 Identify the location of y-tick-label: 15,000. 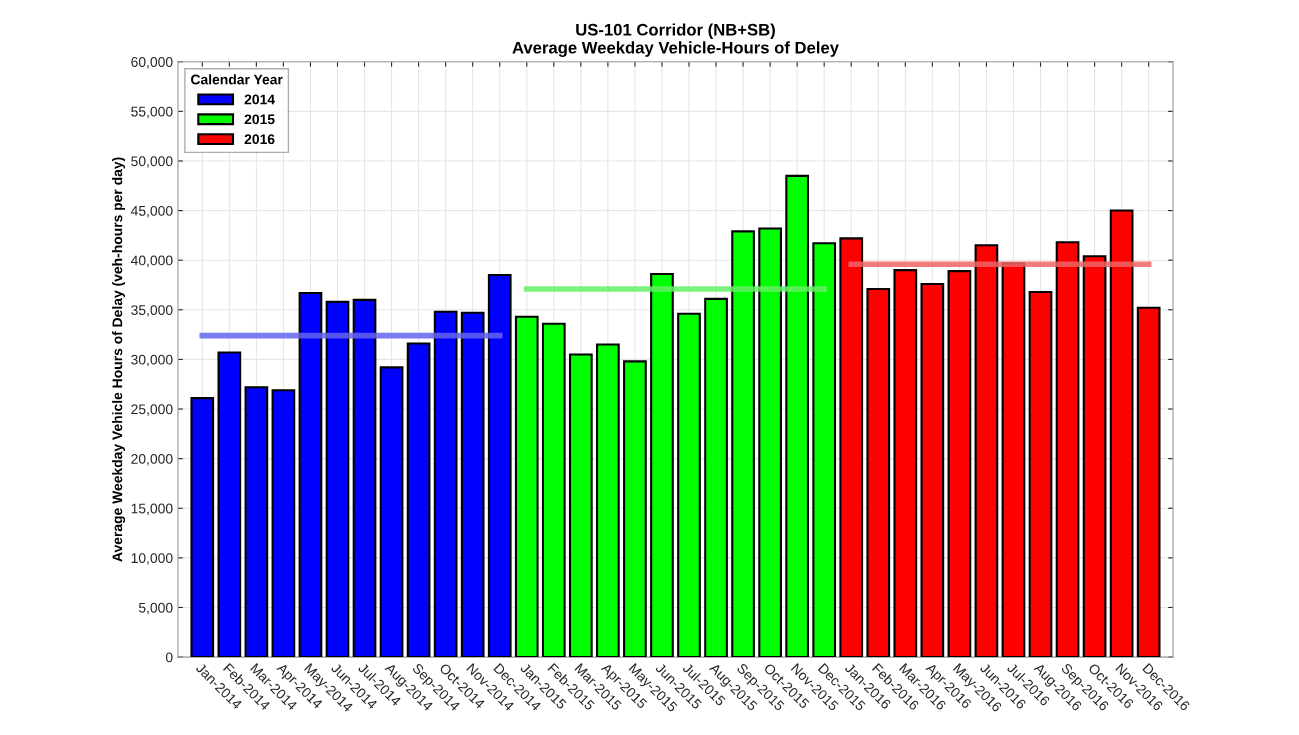
(152, 509).